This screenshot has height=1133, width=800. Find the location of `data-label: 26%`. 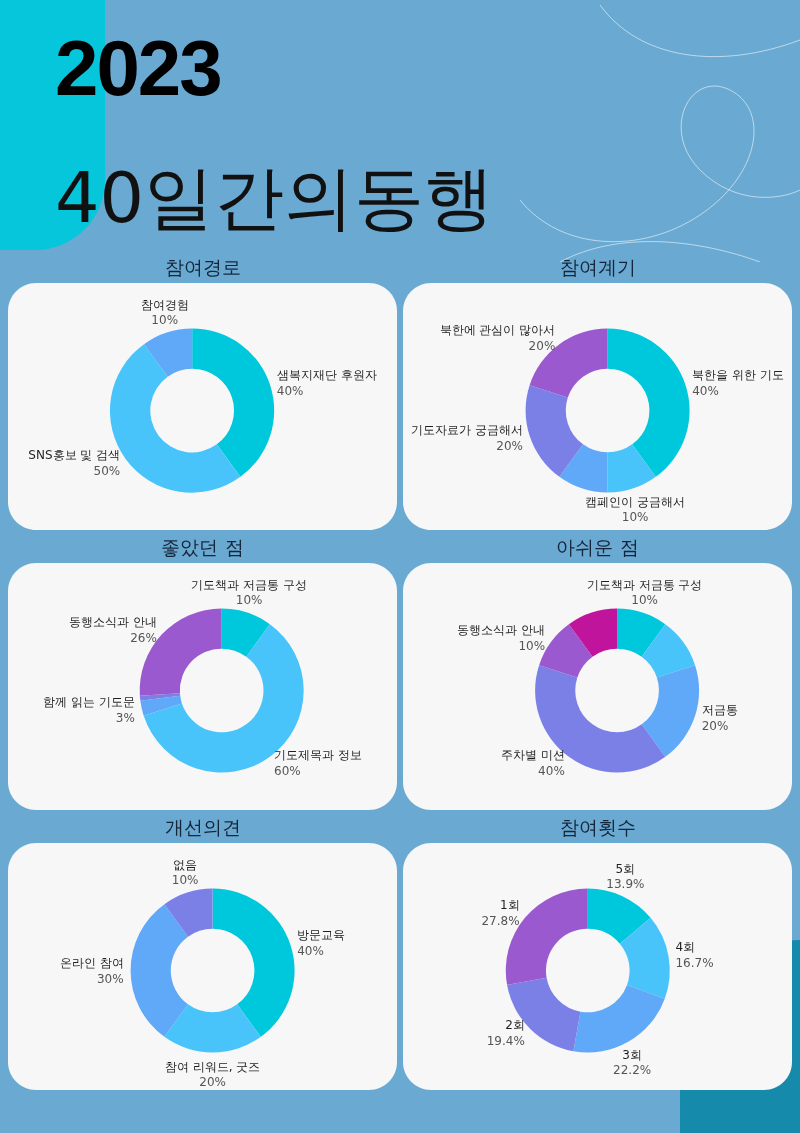

data-label: 26% is located at coordinates (143, 637).